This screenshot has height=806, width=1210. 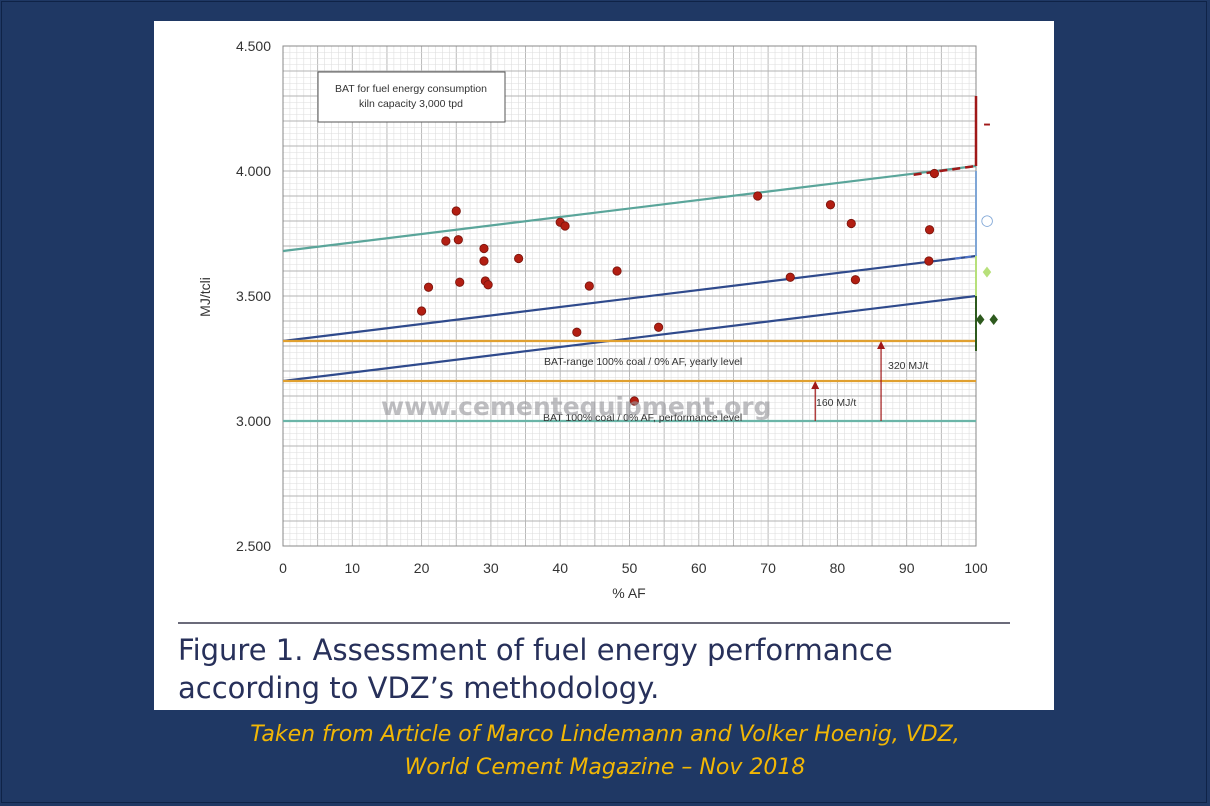 I want to click on x-tick-label: 30, so click(x=491, y=568).